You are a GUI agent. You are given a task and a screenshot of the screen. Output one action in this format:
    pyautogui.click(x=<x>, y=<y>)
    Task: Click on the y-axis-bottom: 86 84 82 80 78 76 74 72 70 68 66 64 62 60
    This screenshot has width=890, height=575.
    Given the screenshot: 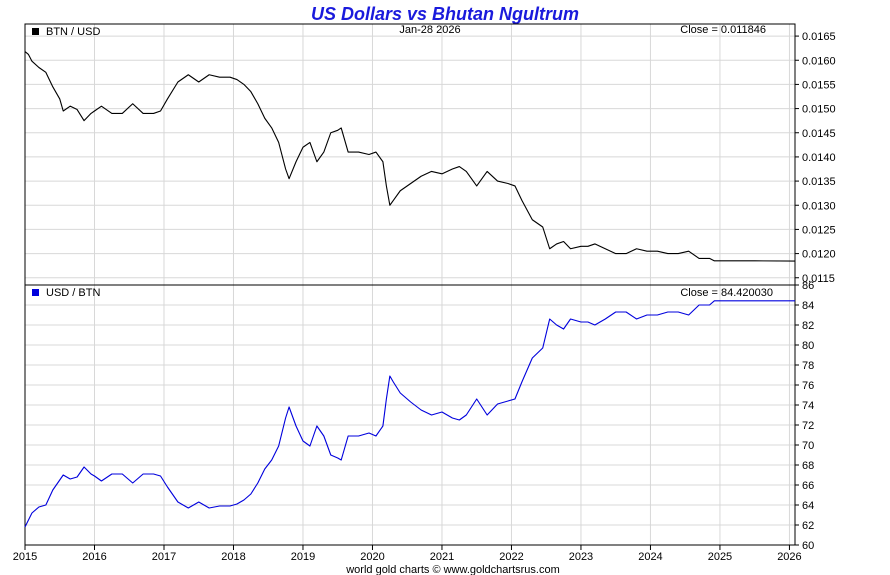 What is the action you would take?
    pyautogui.click(x=804, y=416)
    